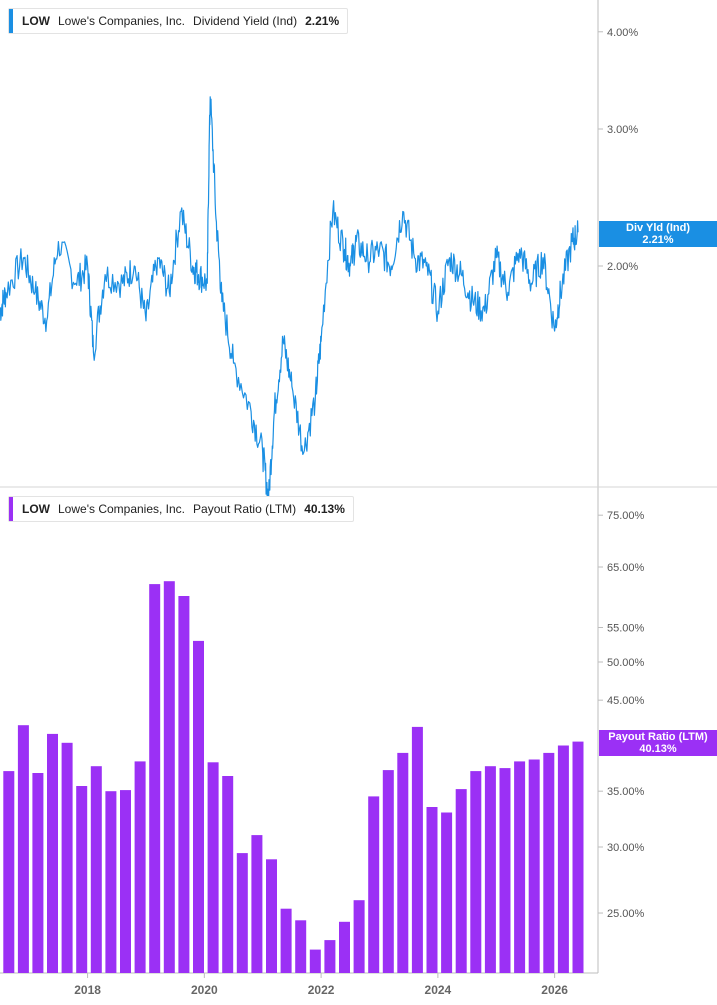  What do you see at coordinates (626, 848) in the screenshot?
I see `y-tick-label: 30.00%` at bounding box center [626, 848].